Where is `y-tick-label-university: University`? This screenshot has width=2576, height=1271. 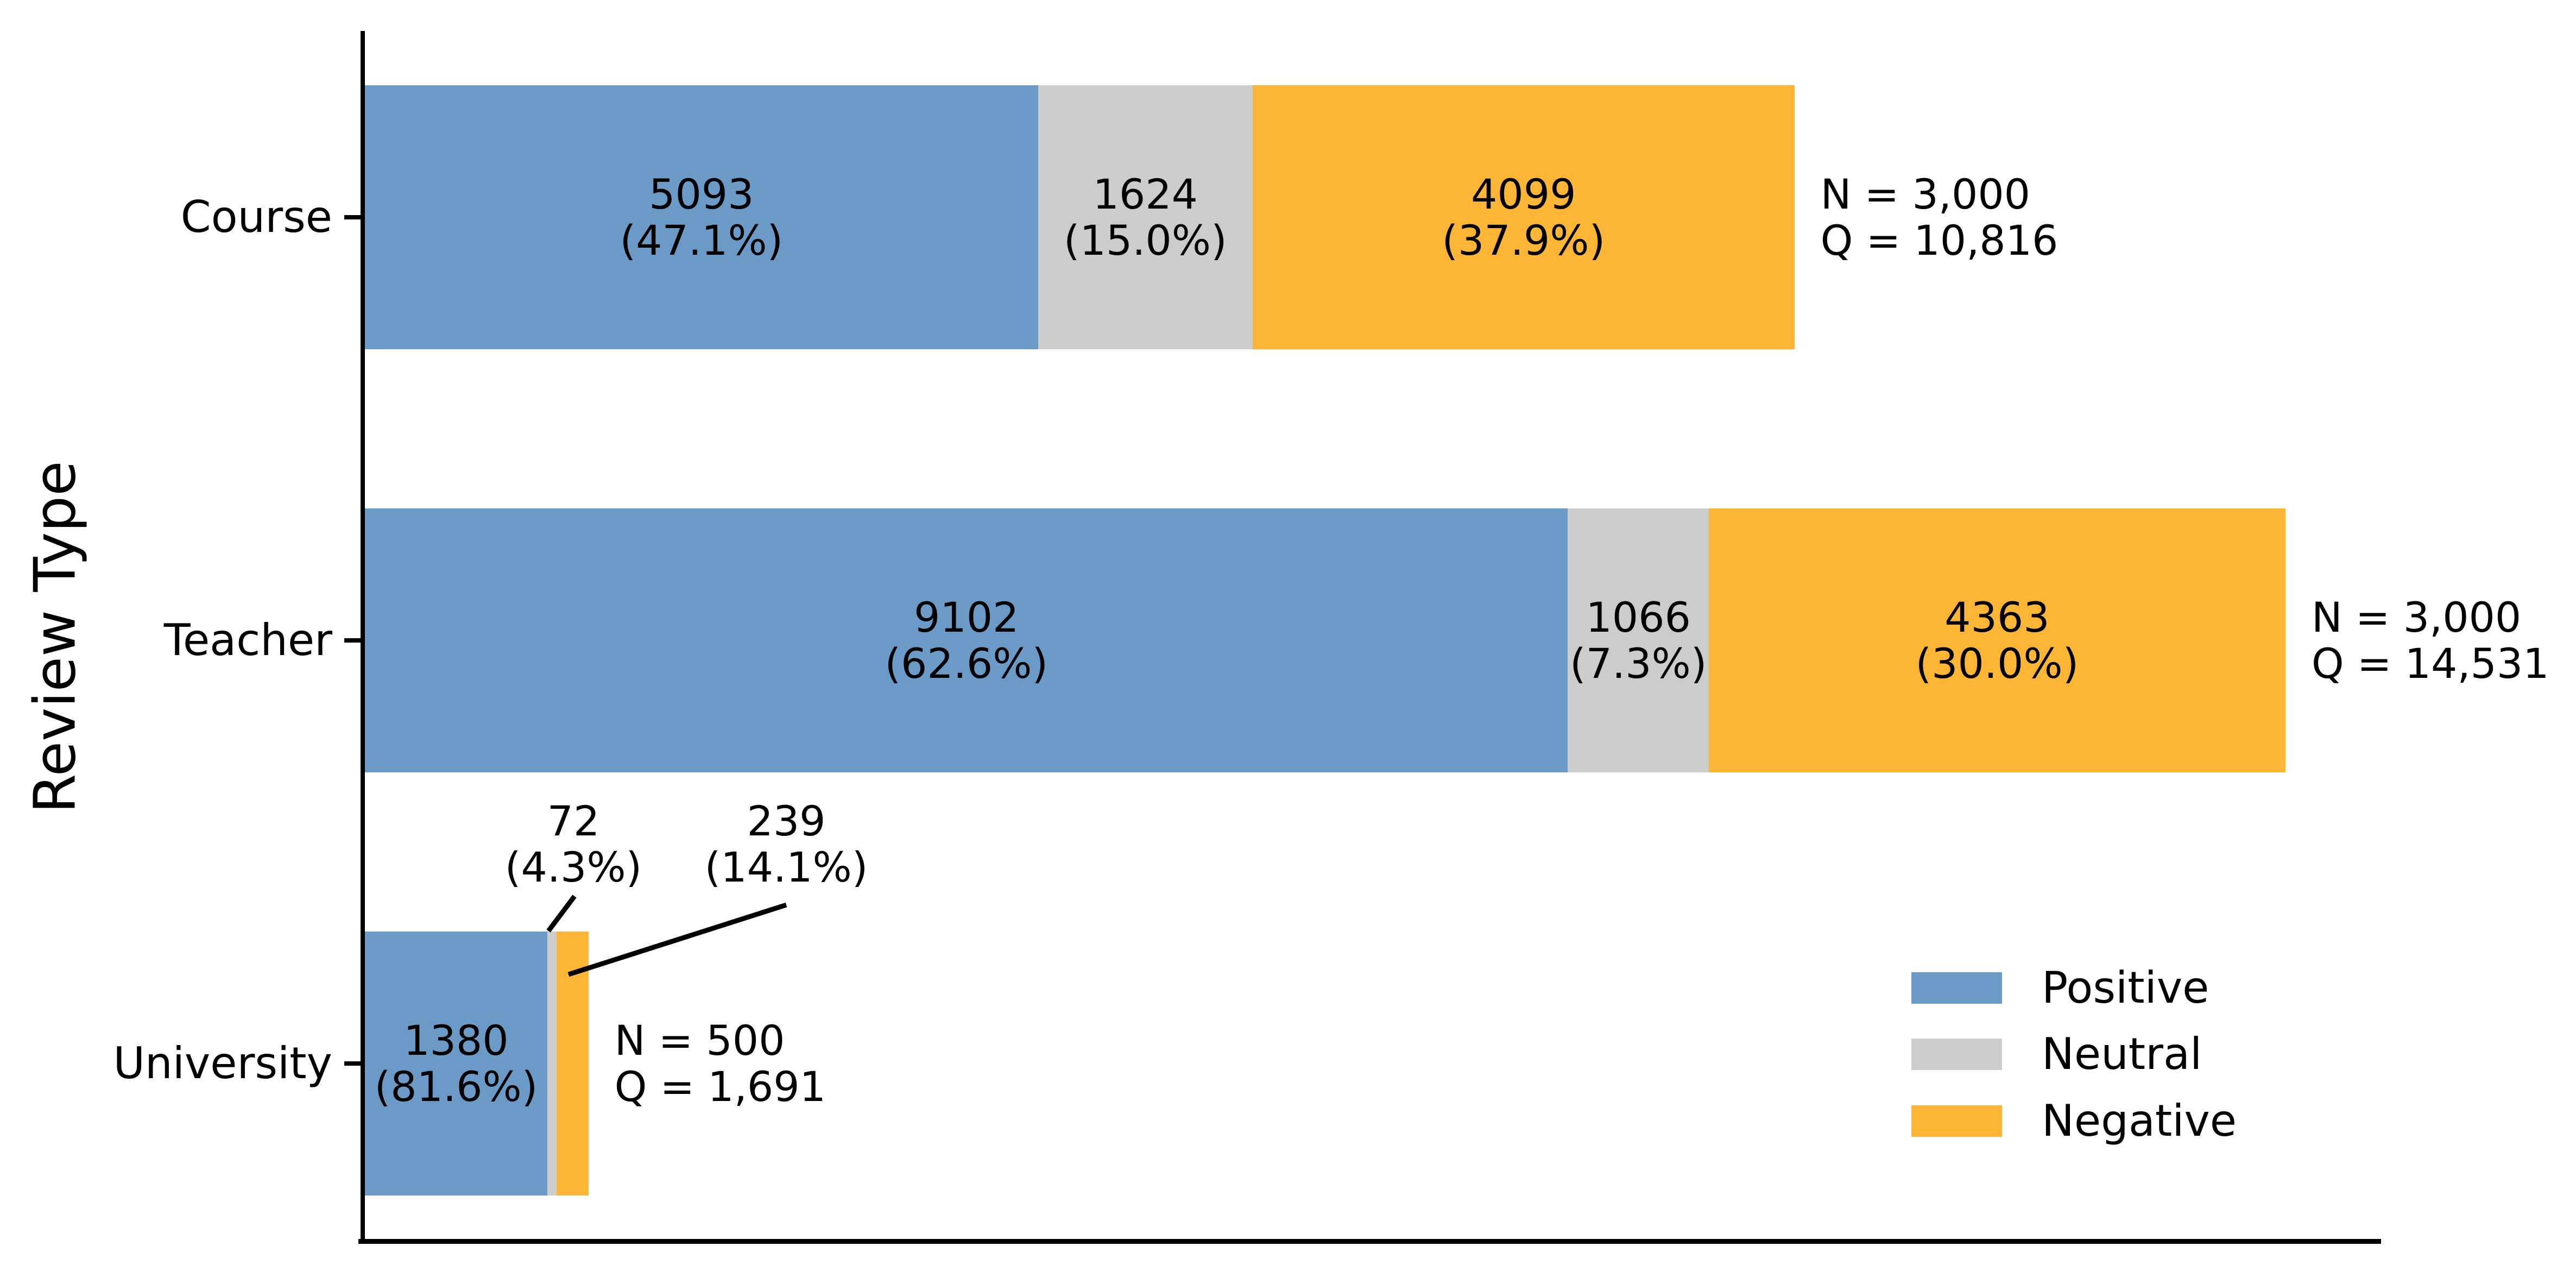
y-tick-label-university: University is located at coordinates (222, 1063).